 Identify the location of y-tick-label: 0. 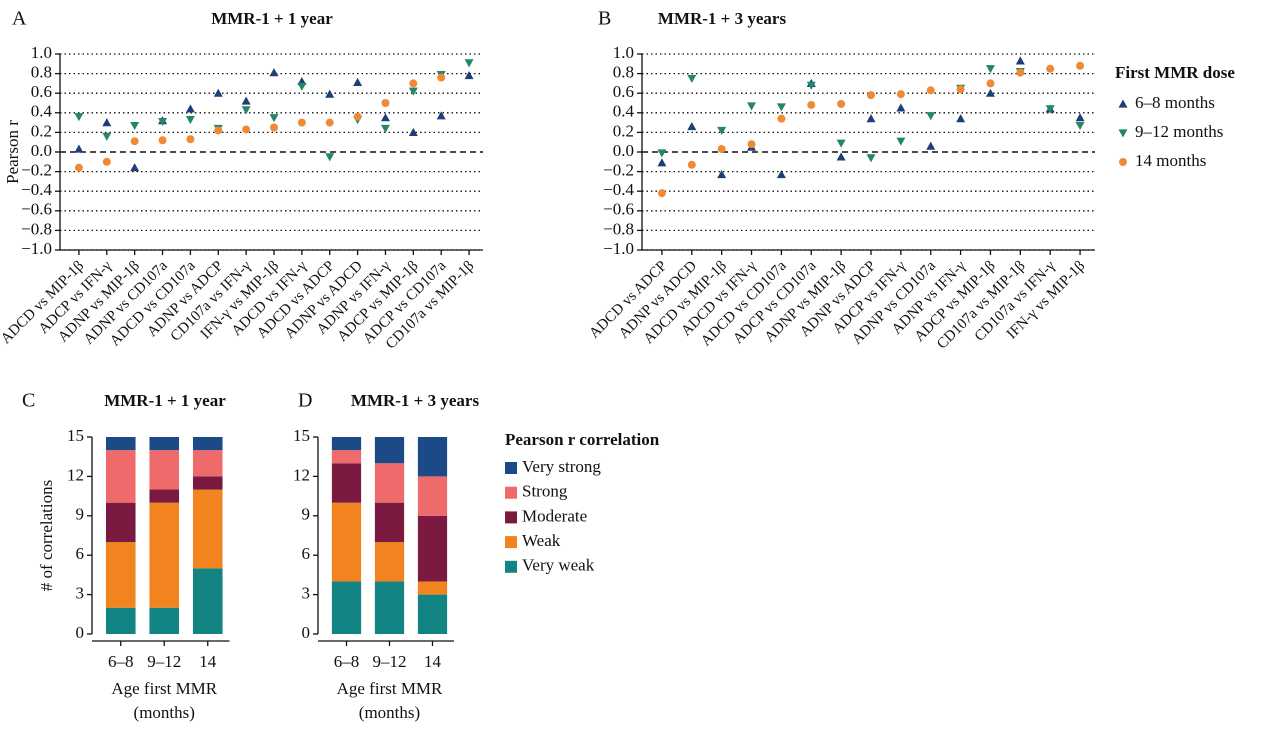
(80, 632).